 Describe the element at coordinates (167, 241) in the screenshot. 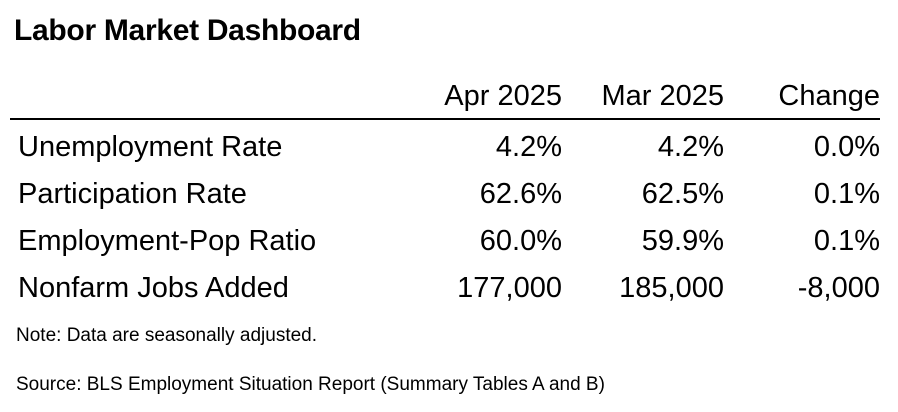

I see `row-label: Employment-Pop Ratio` at that location.